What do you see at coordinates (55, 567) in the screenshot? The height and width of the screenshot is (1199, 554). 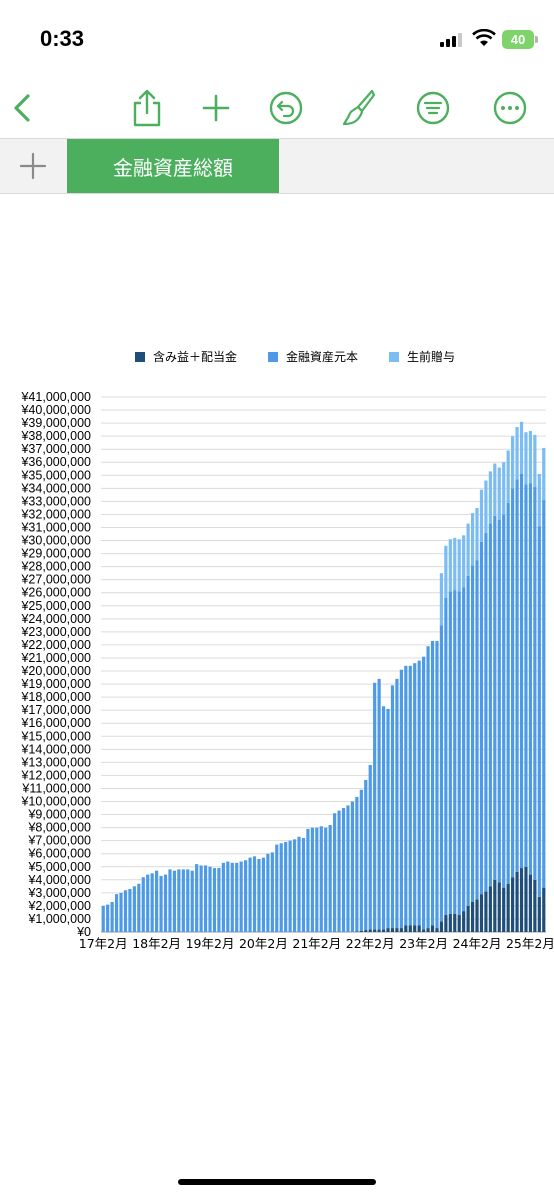 I see `y-tick-label: ¥28,000,000` at bounding box center [55, 567].